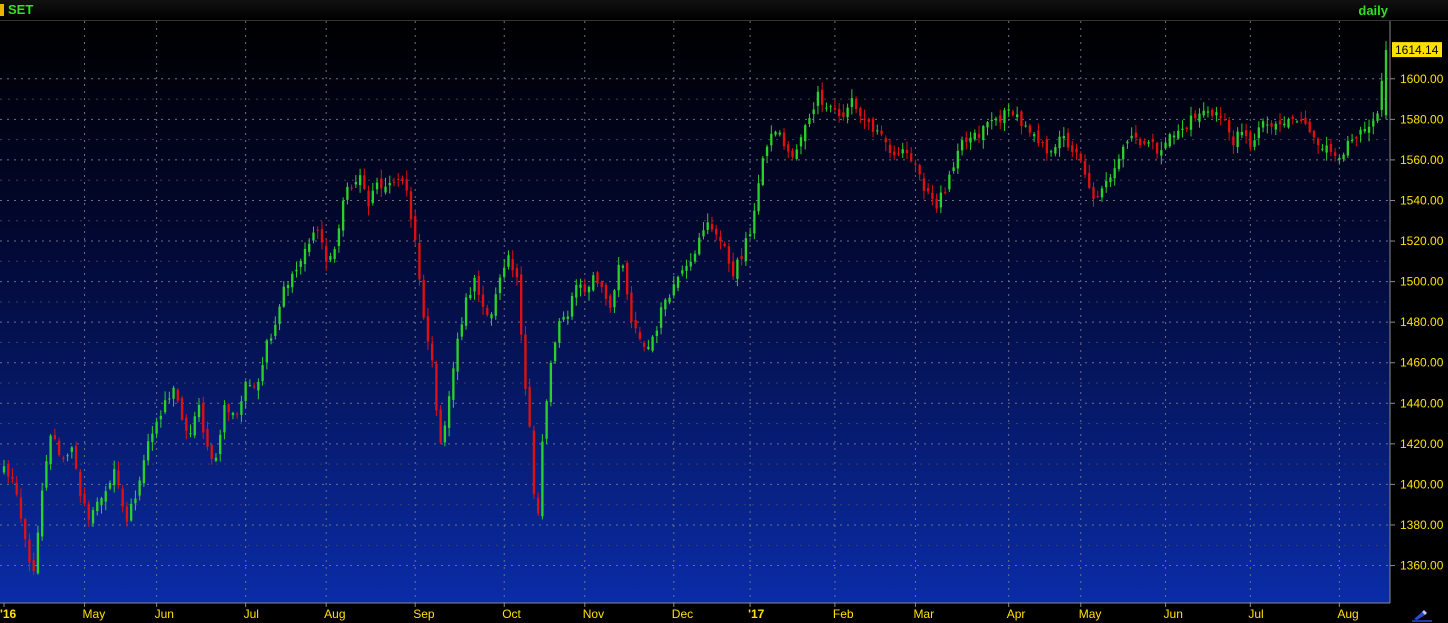  What do you see at coordinates (724, 10) in the screenshot?
I see `chart-header: SET daily` at bounding box center [724, 10].